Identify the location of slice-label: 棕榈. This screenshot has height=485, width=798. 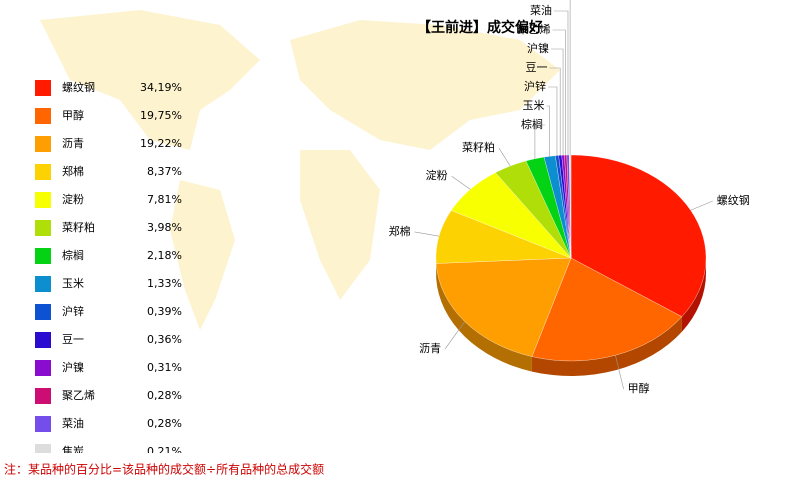
(532, 124).